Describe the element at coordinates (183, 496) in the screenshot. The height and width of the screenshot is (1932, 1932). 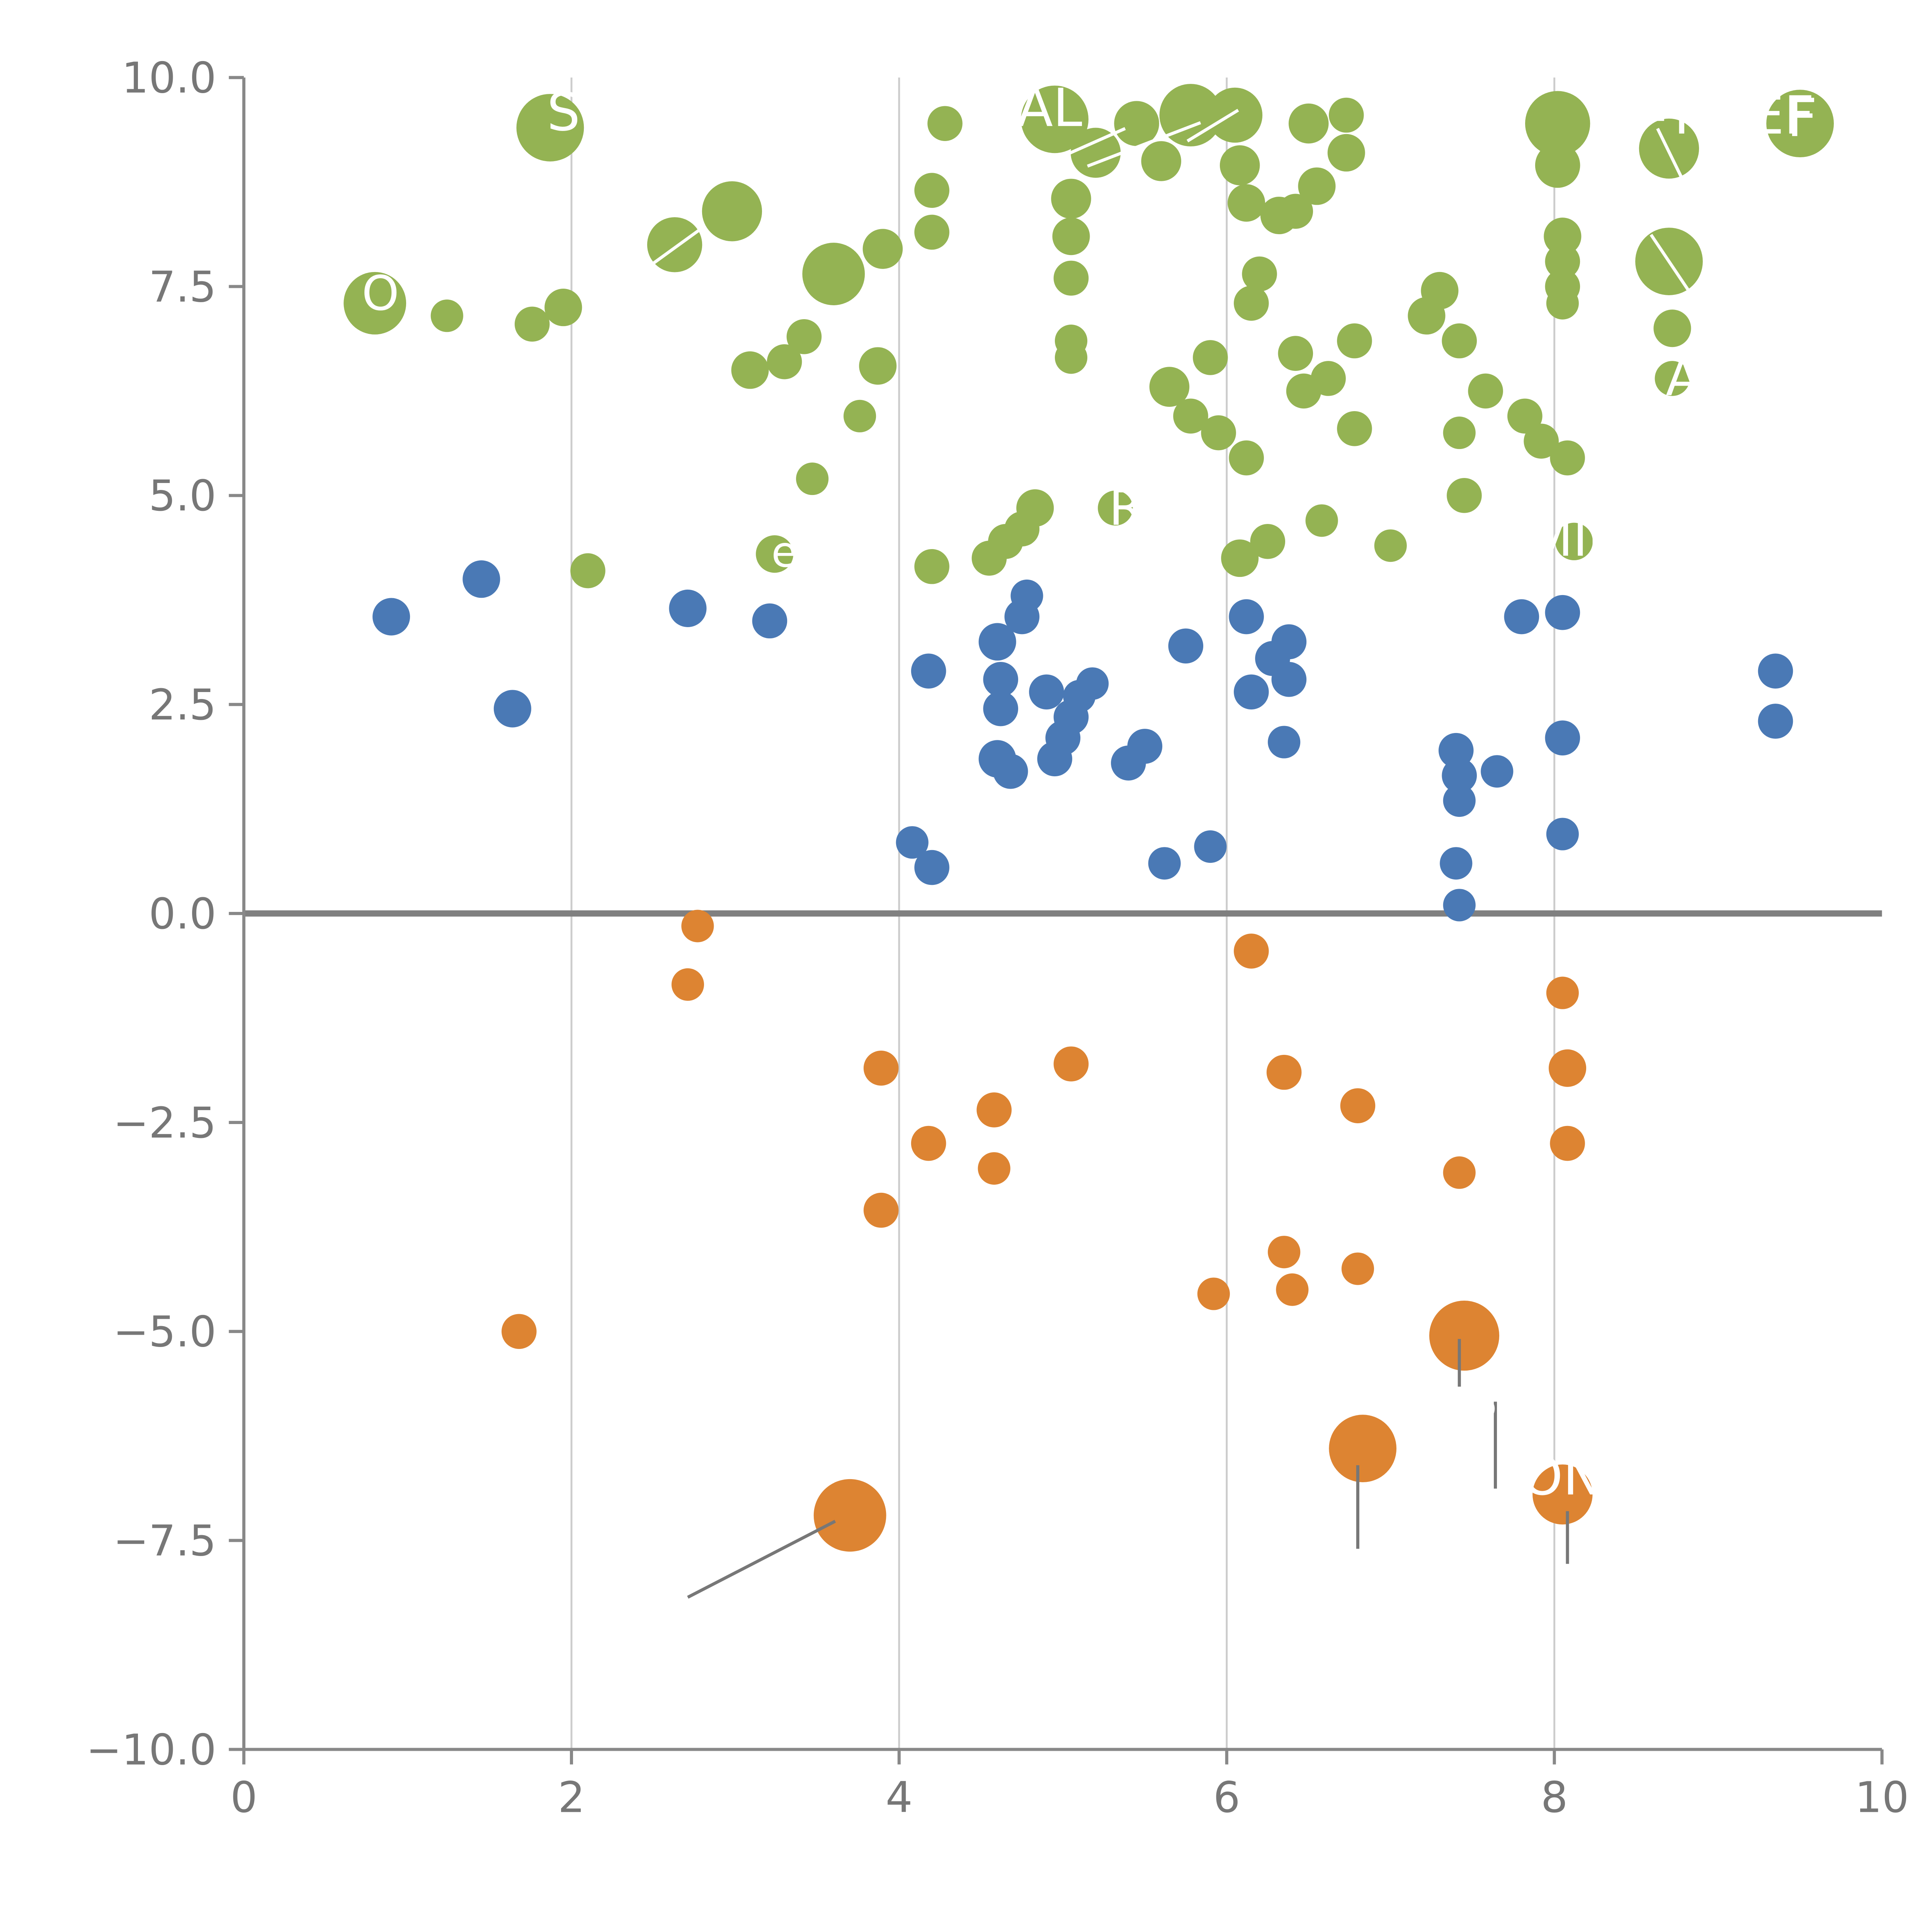
I see `y-tick-label: 5.0` at that location.